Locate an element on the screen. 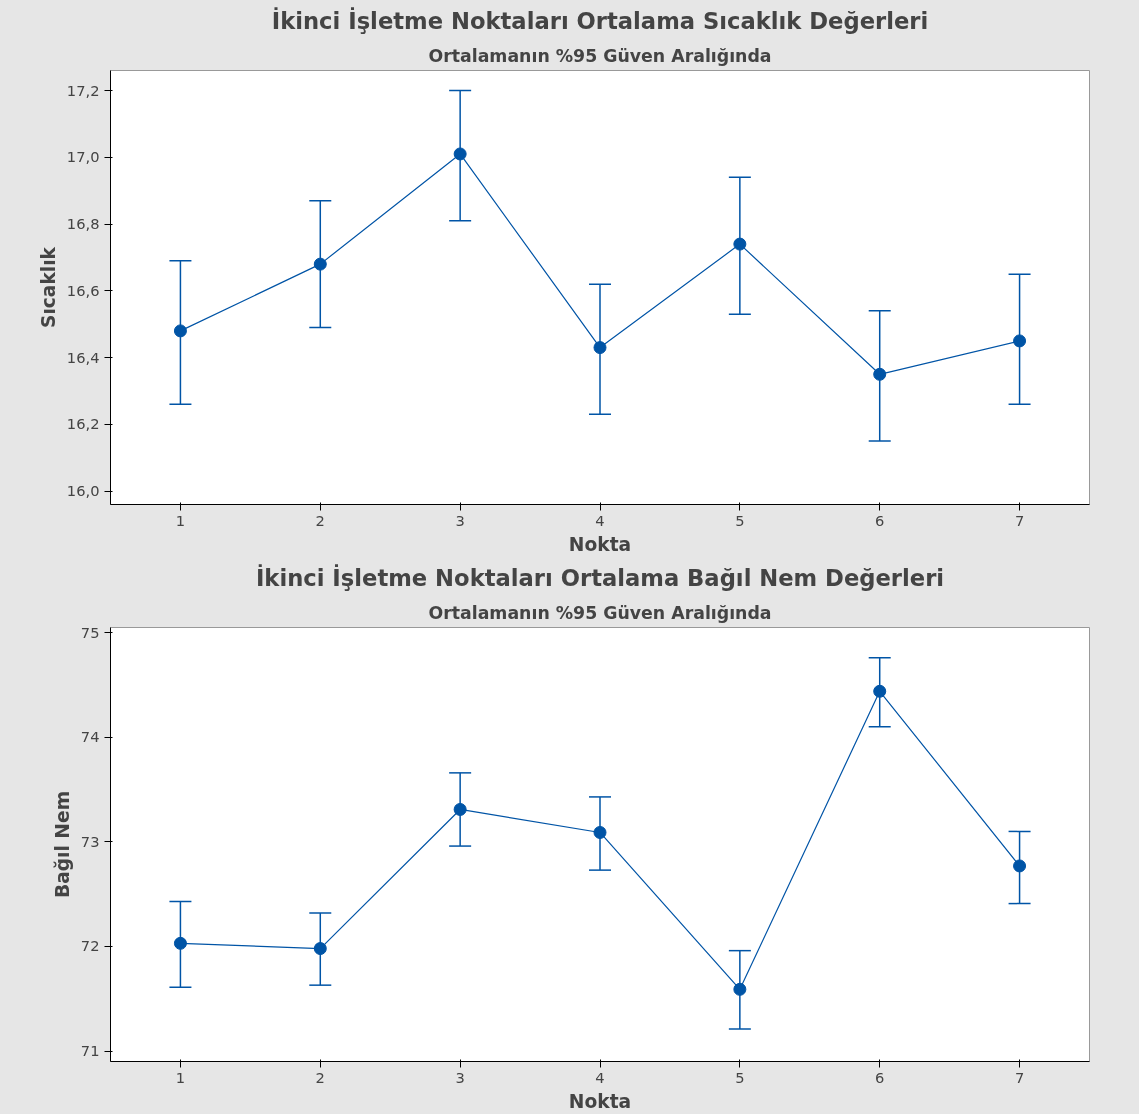  y-tick-label: 73 is located at coordinates (90, 841).